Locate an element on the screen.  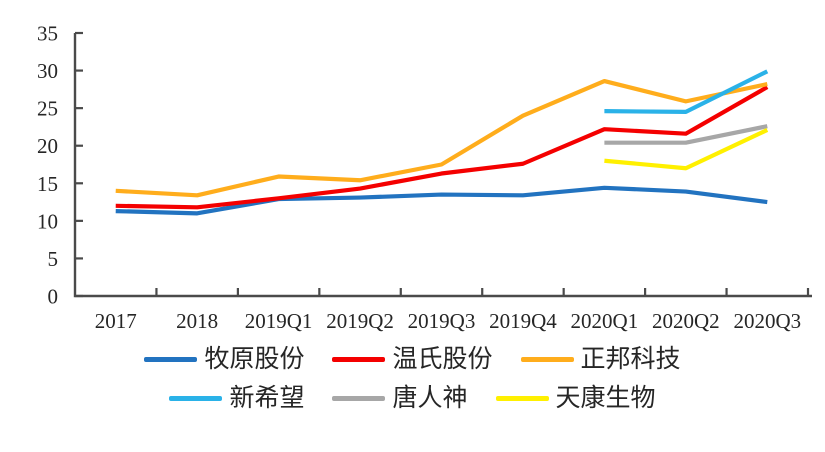
y-tick-label: 20 is located at coordinates (47, 146).